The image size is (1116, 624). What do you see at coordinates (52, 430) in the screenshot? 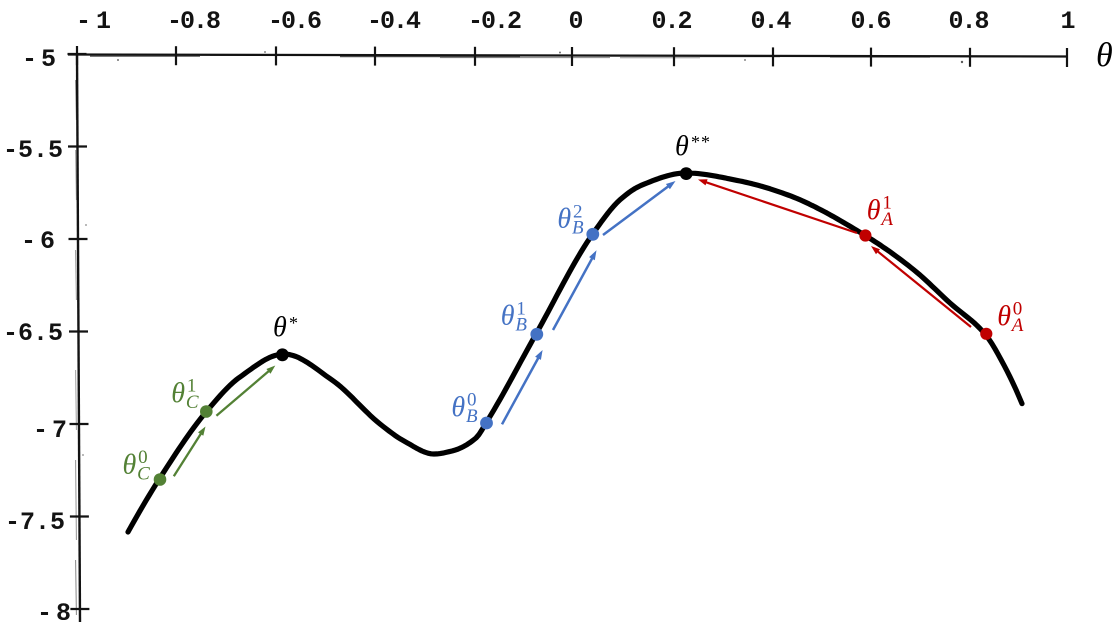
I see `svg-text: -7` at bounding box center [52, 430].